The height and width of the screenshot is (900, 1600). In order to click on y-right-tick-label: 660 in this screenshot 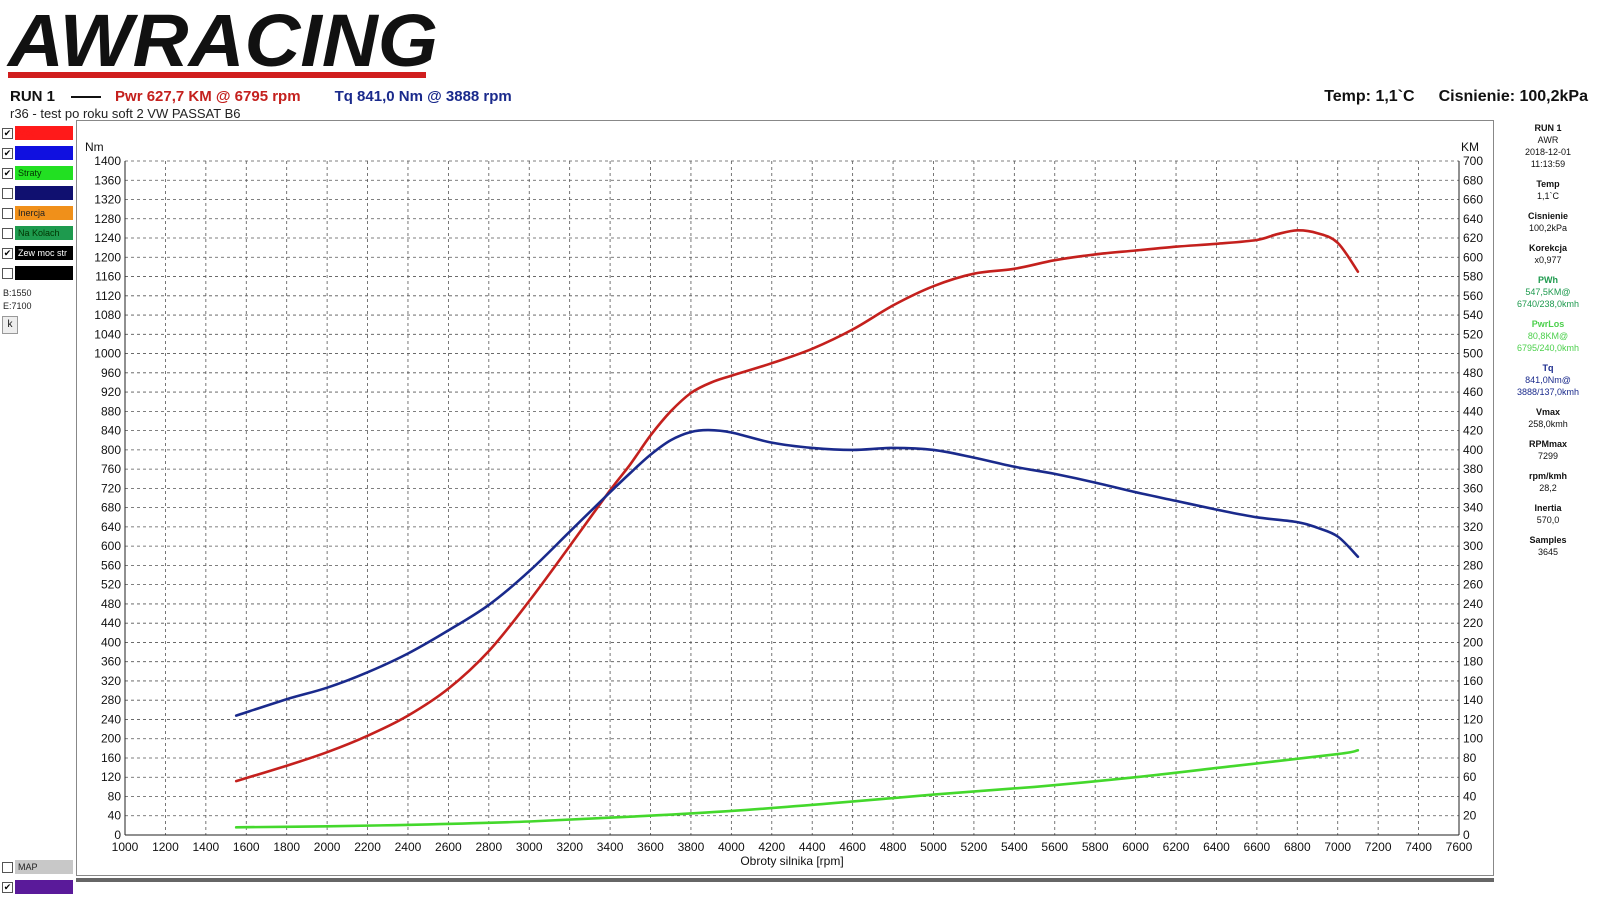, I will do `click(1473, 200)`.